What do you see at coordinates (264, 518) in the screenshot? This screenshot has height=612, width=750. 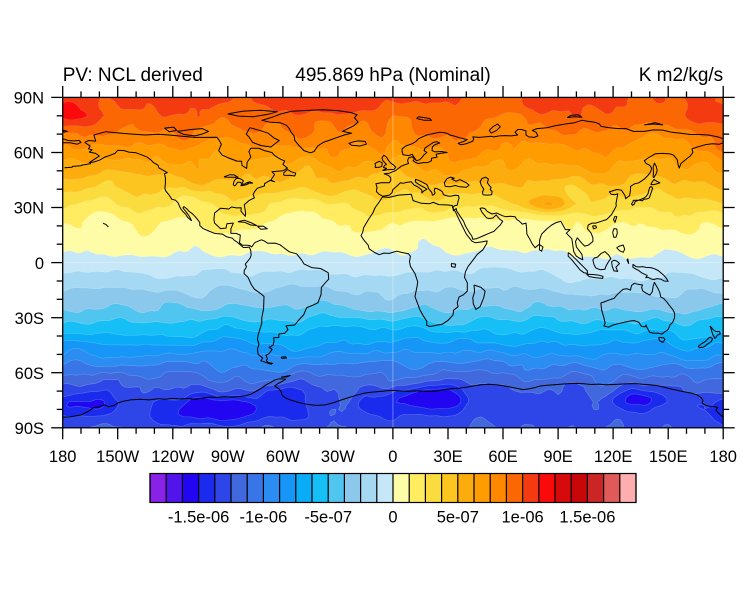 I see `svg-text: -1e-06` at bounding box center [264, 518].